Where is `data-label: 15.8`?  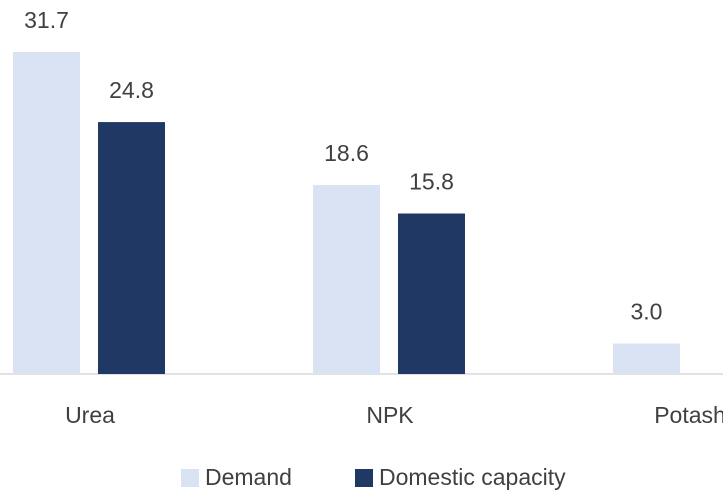 data-label: 15.8 is located at coordinates (431, 182).